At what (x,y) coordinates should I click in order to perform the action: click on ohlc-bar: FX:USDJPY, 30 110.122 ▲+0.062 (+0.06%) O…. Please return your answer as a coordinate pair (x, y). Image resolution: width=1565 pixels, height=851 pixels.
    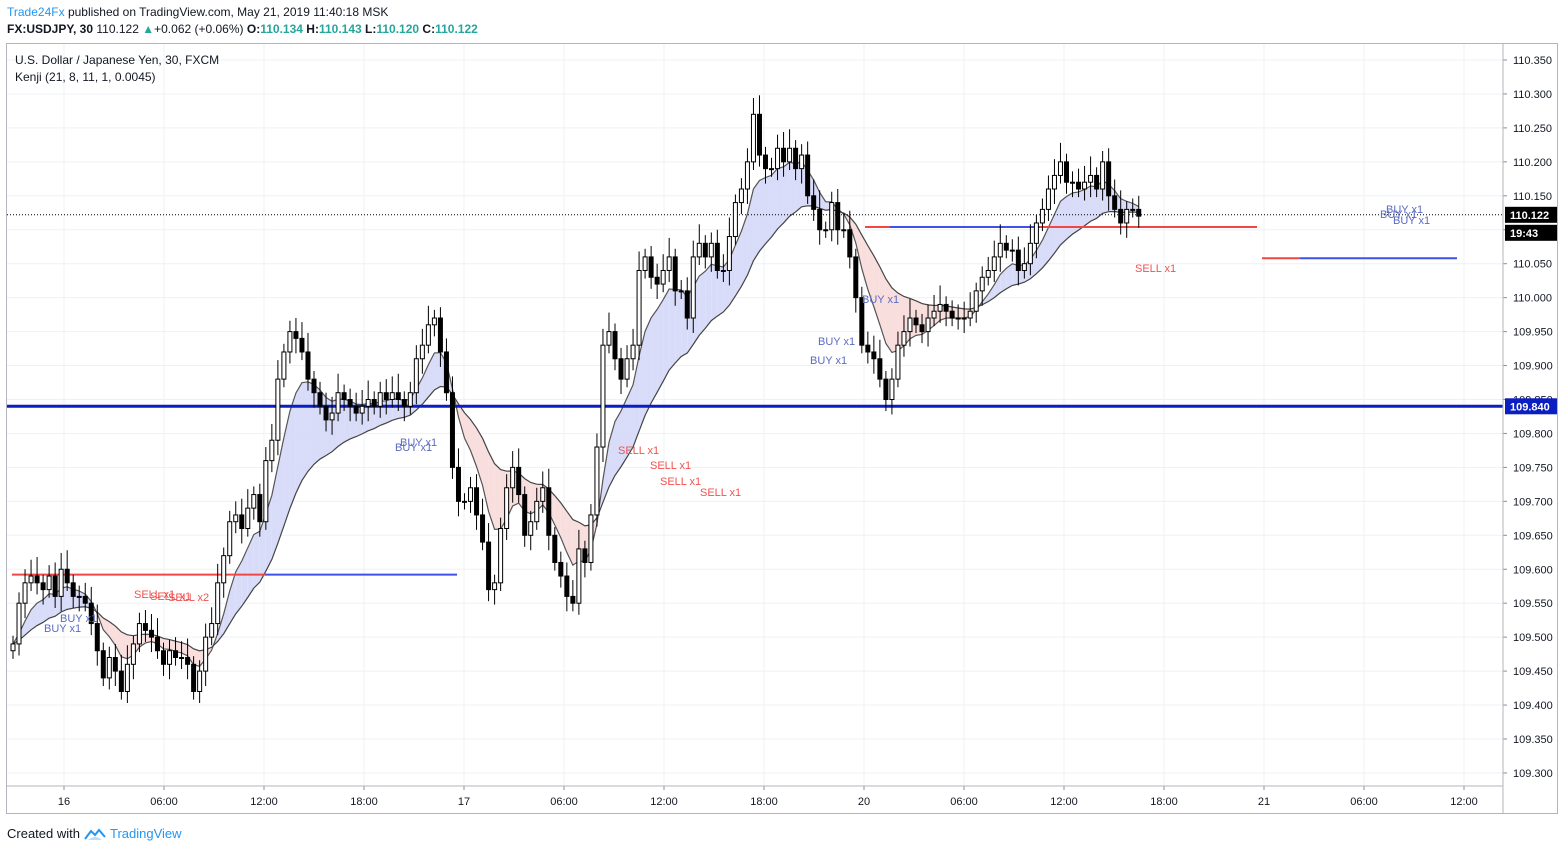
    Looking at the image, I should click on (242, 29).